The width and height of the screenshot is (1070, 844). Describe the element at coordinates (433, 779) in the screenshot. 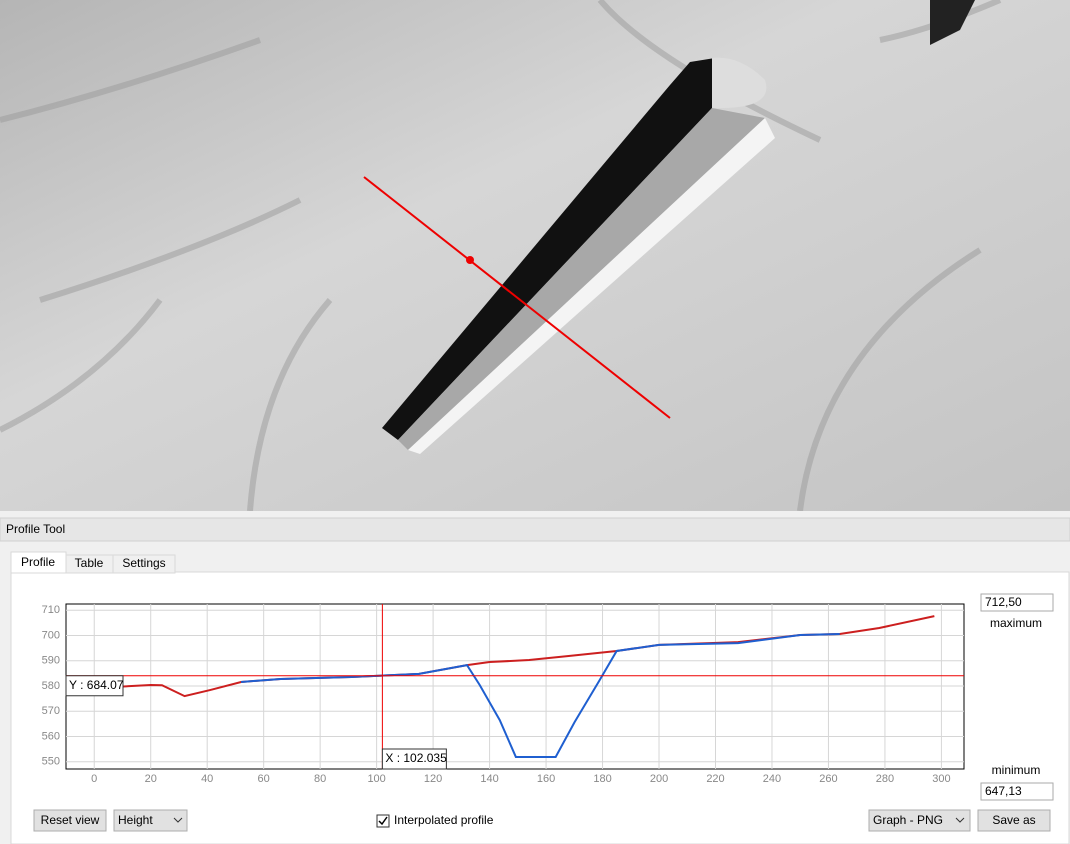

I see `x-tick-label: 120` at that location.